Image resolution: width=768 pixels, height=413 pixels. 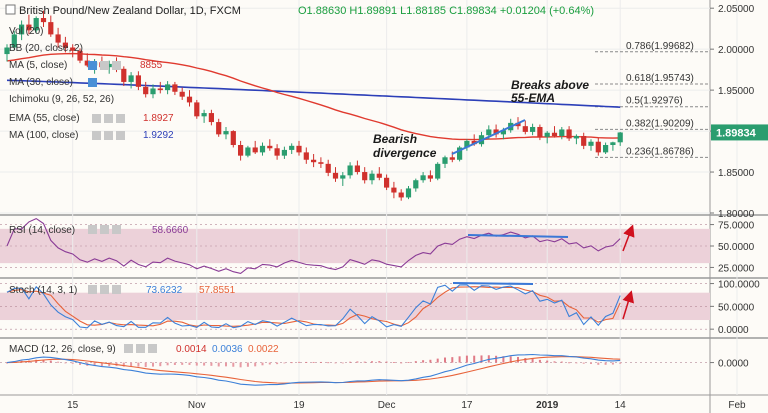 What do you see at coordinates (493, 283) in the screenshot?
I see `trendline-stoch` at bounding box center [493, 283].